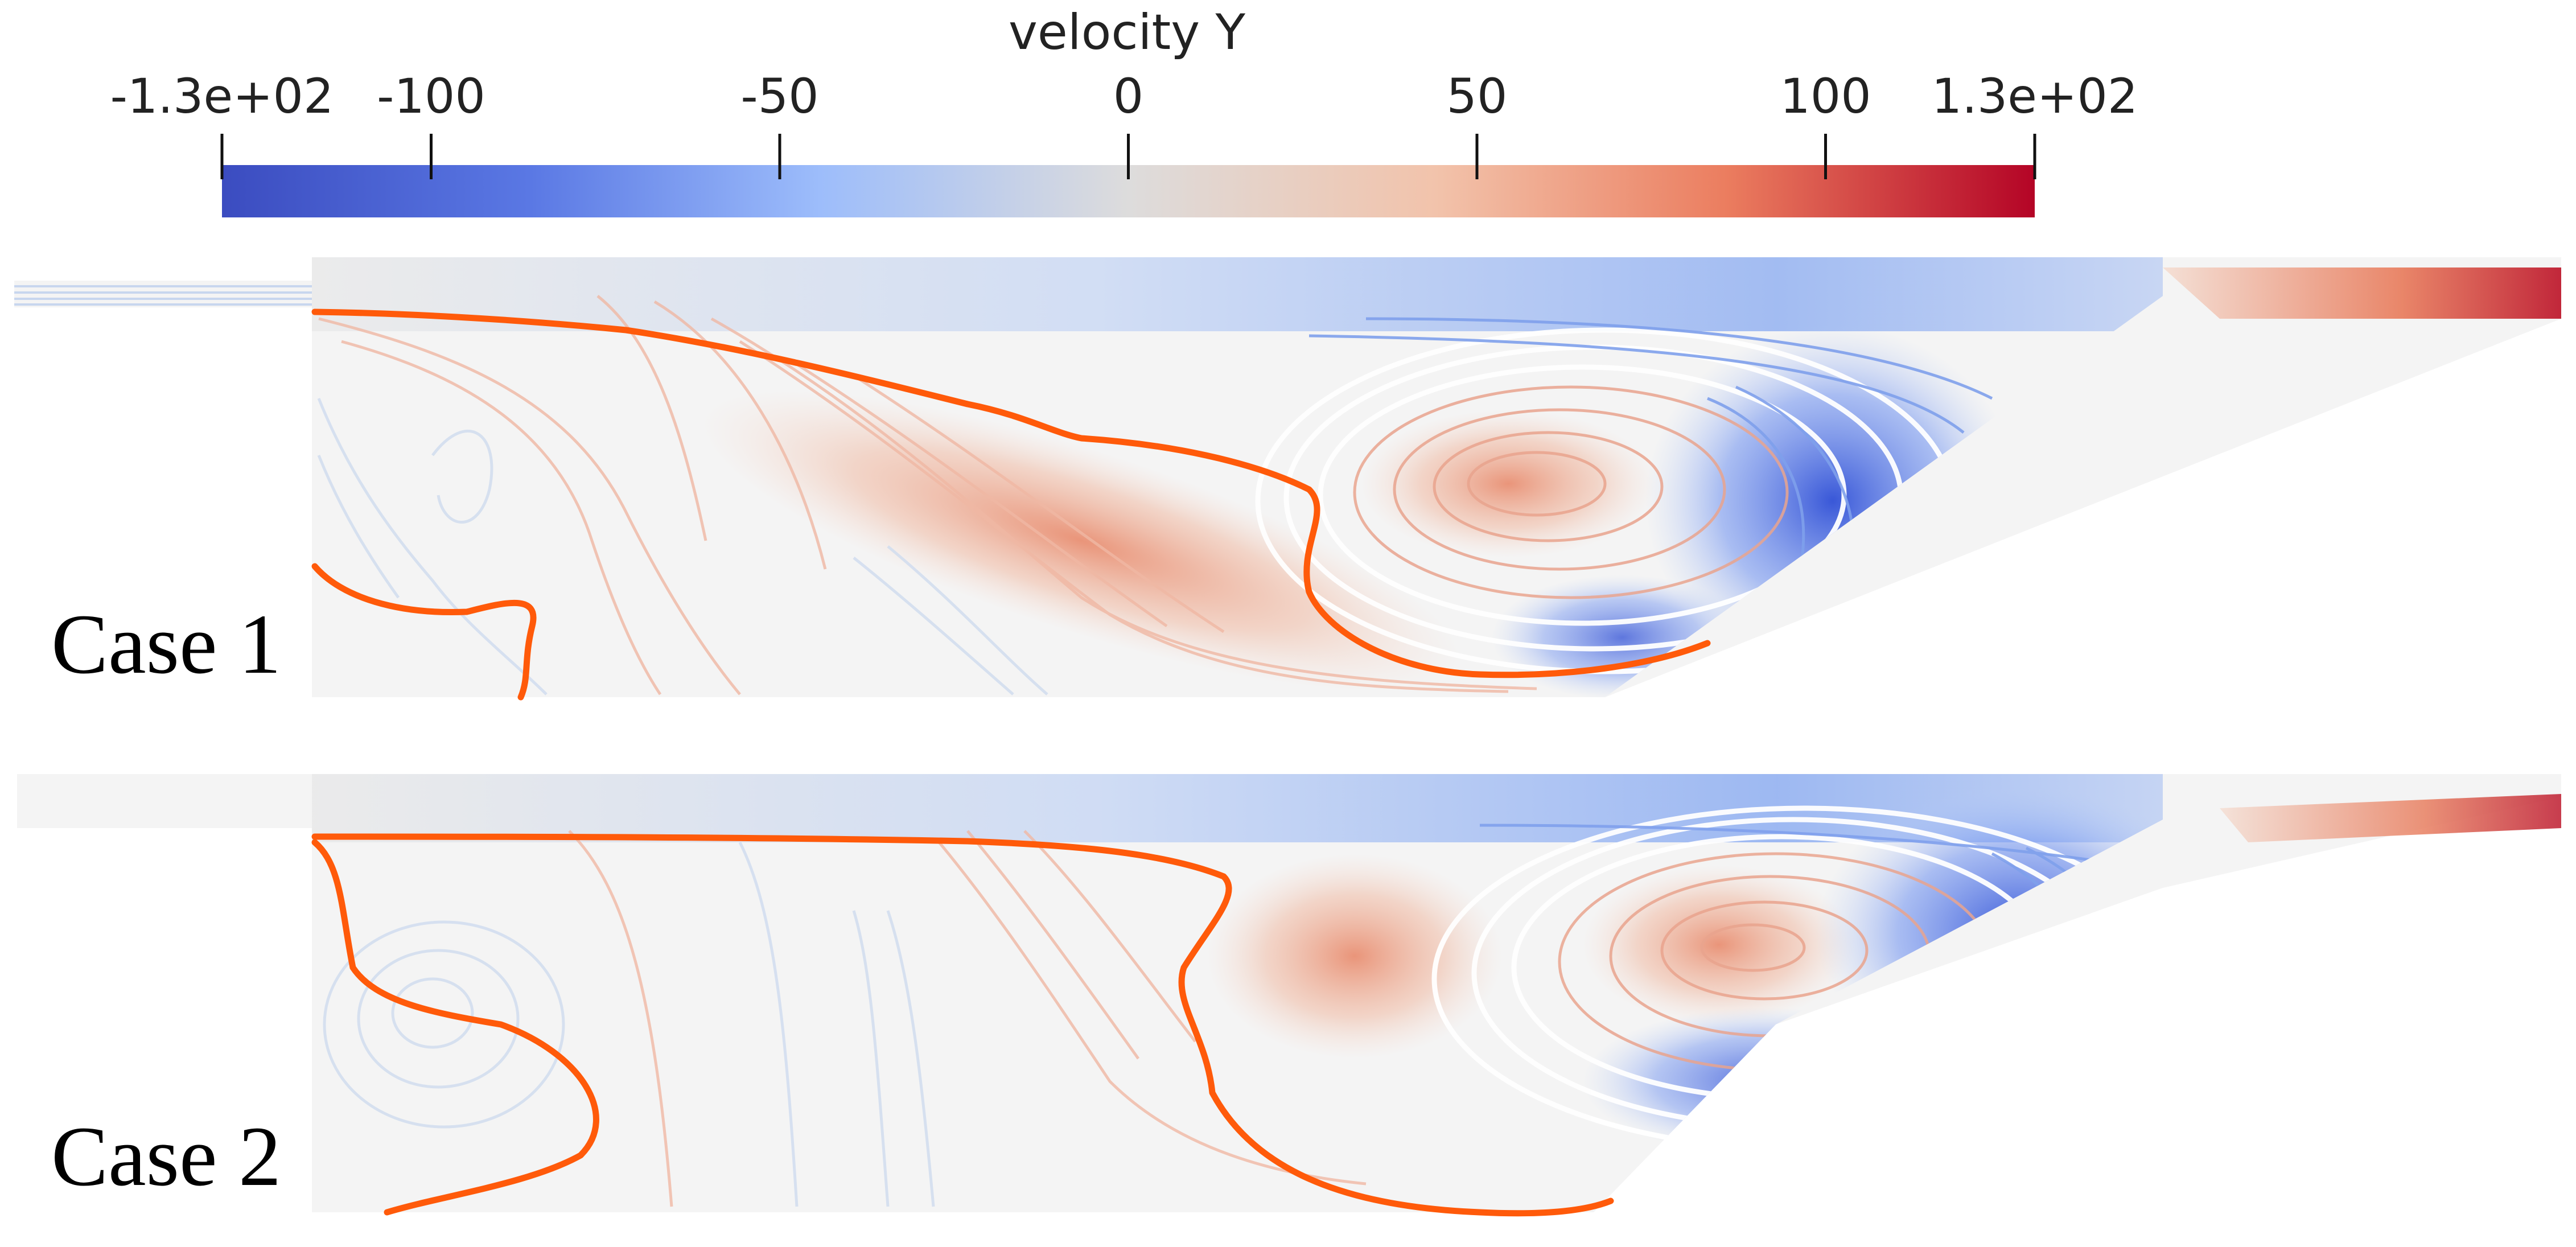 The height and width of the screenshot is (1247, 2576). I want to click on colorbar-tick-label: 1.3e+02, so click(2035, 96).